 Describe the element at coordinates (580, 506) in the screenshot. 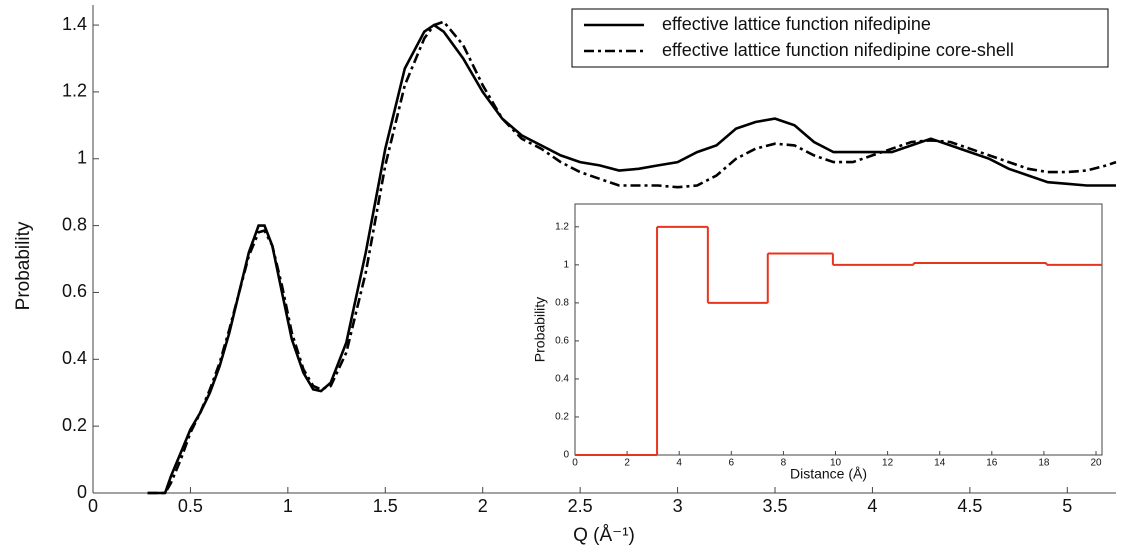

I see `x-tick-label: 2.5` at that location.